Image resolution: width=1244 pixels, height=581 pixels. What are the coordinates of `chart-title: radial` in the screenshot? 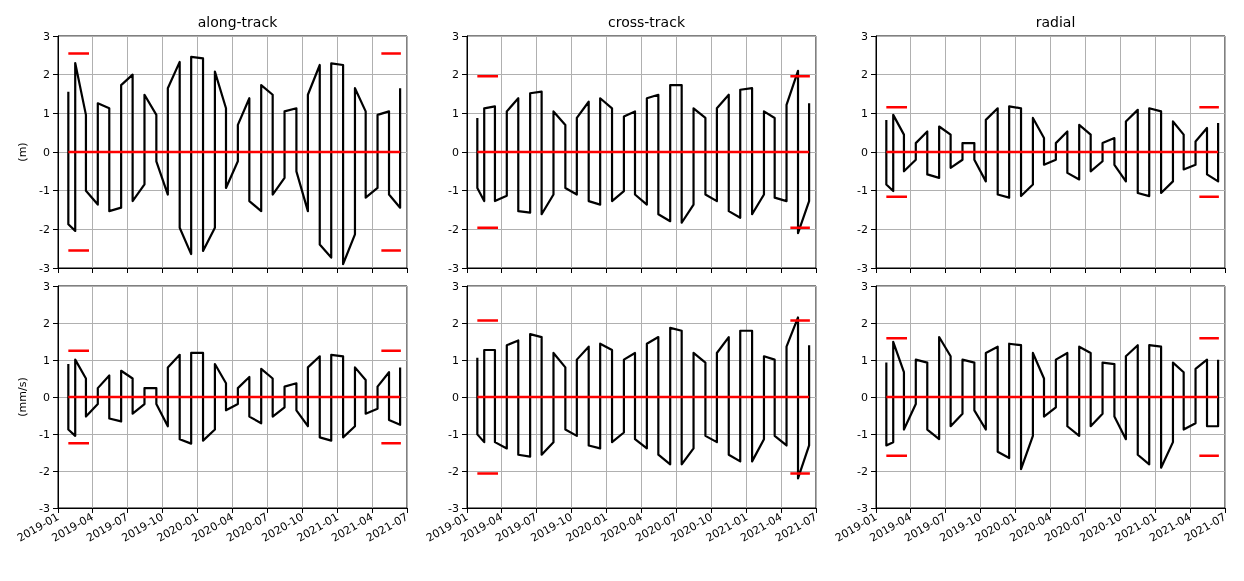 It's located at (1055, 22).